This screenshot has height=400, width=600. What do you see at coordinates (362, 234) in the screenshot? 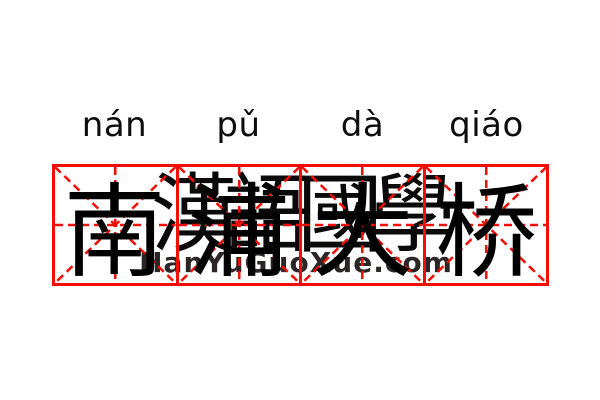
I see `hanzi-character-3: 大` at bounding box center [362, 234].